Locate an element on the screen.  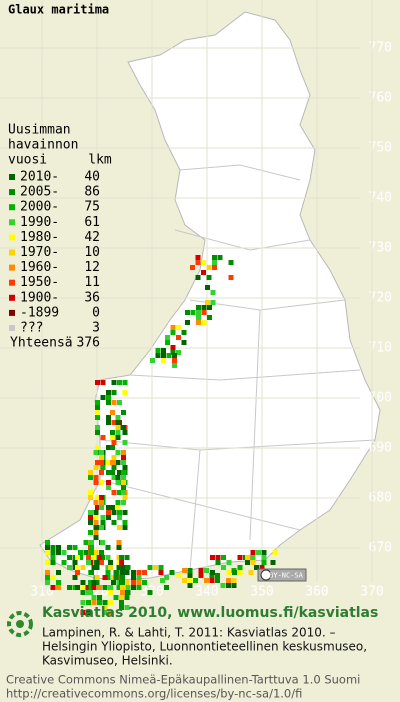
legend-heading: vuosi is located at coordinates (27, 160).